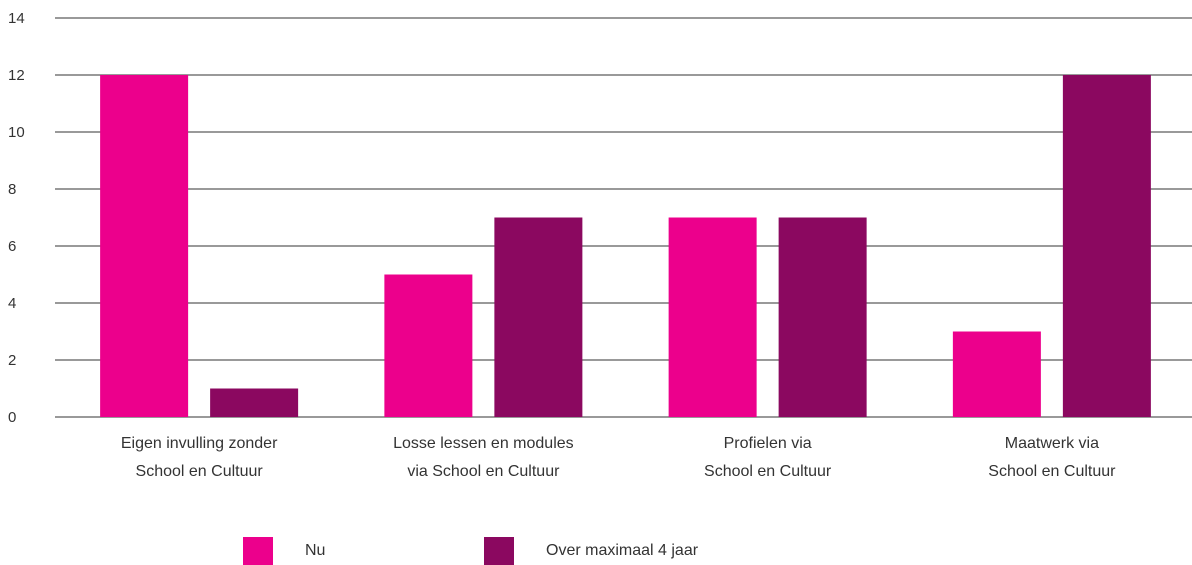 The image size is (1192, 565). Describe the element at coordinates (258, 551) in the screenshot. I see `legend-swatch-nu` at that location.